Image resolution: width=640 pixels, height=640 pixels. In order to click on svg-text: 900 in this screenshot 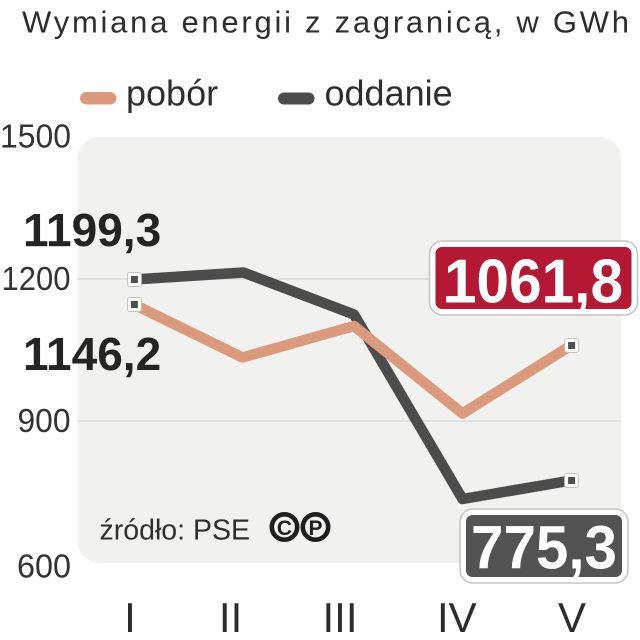, I will do `click(44, 421)`.